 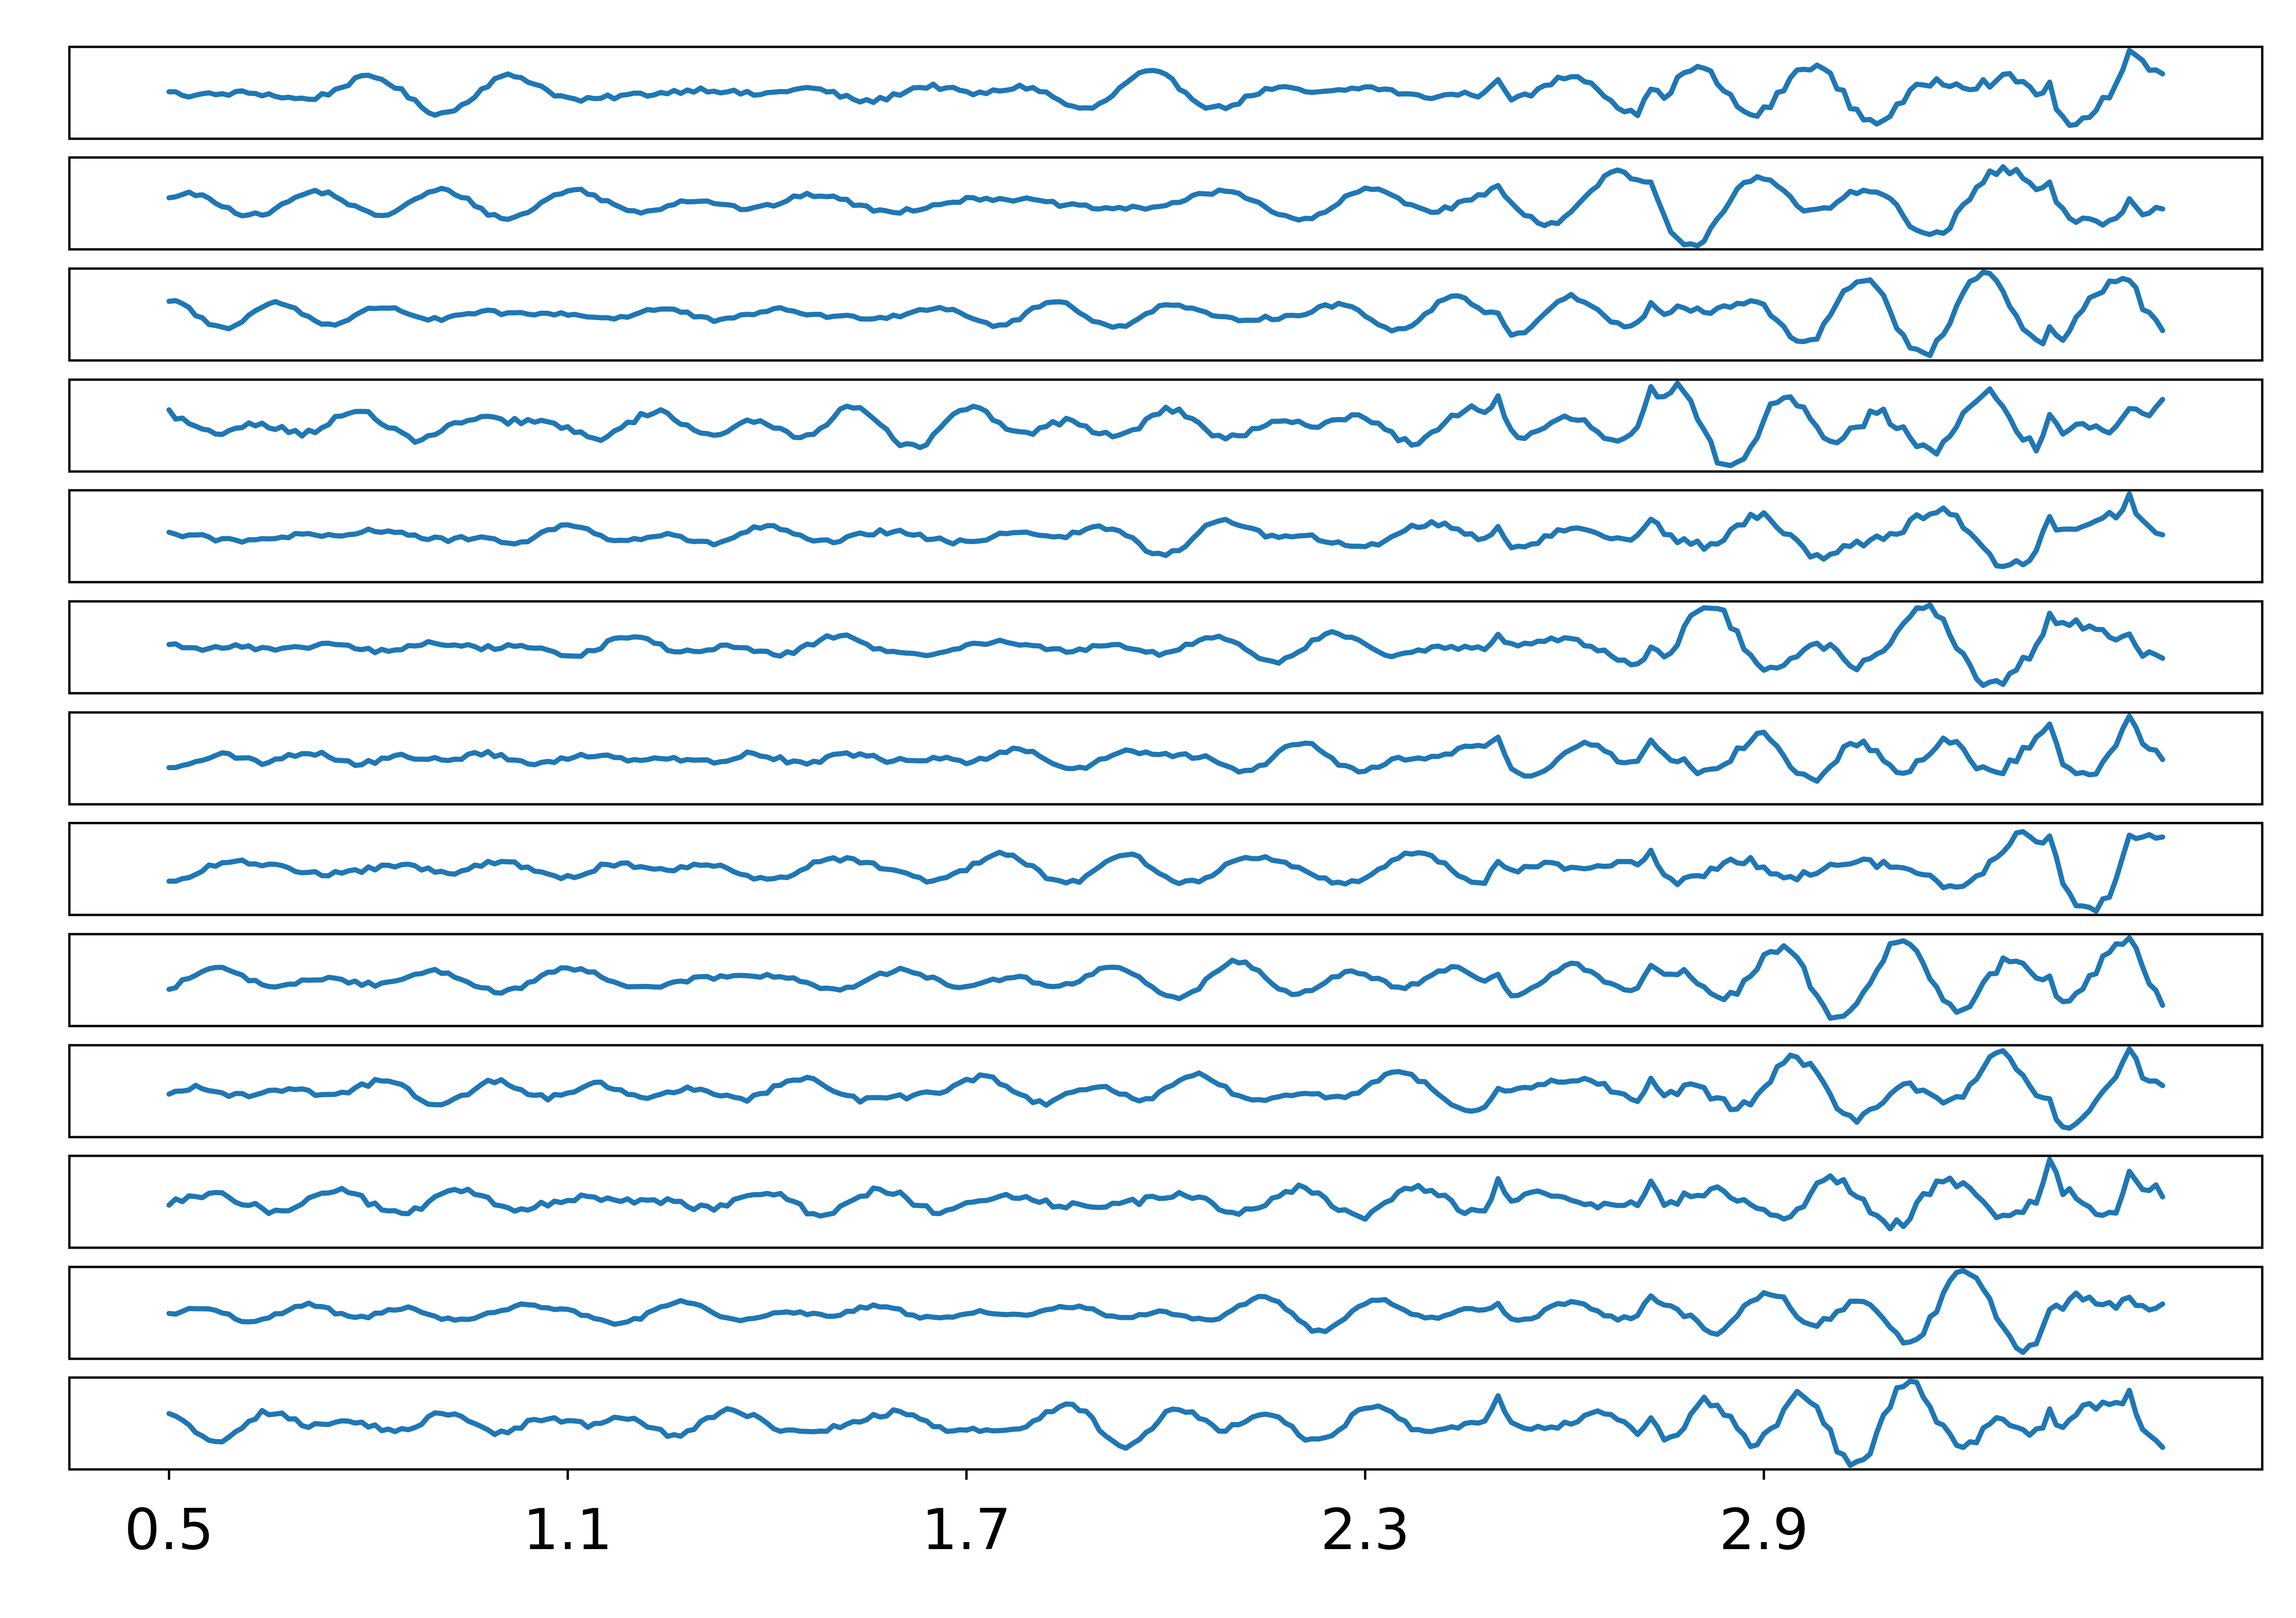 What do you see at coordinates (1763, 1530) in the screenshot?
I see `x-tick-label: 2.9` at bounding box center [1763, 1530].